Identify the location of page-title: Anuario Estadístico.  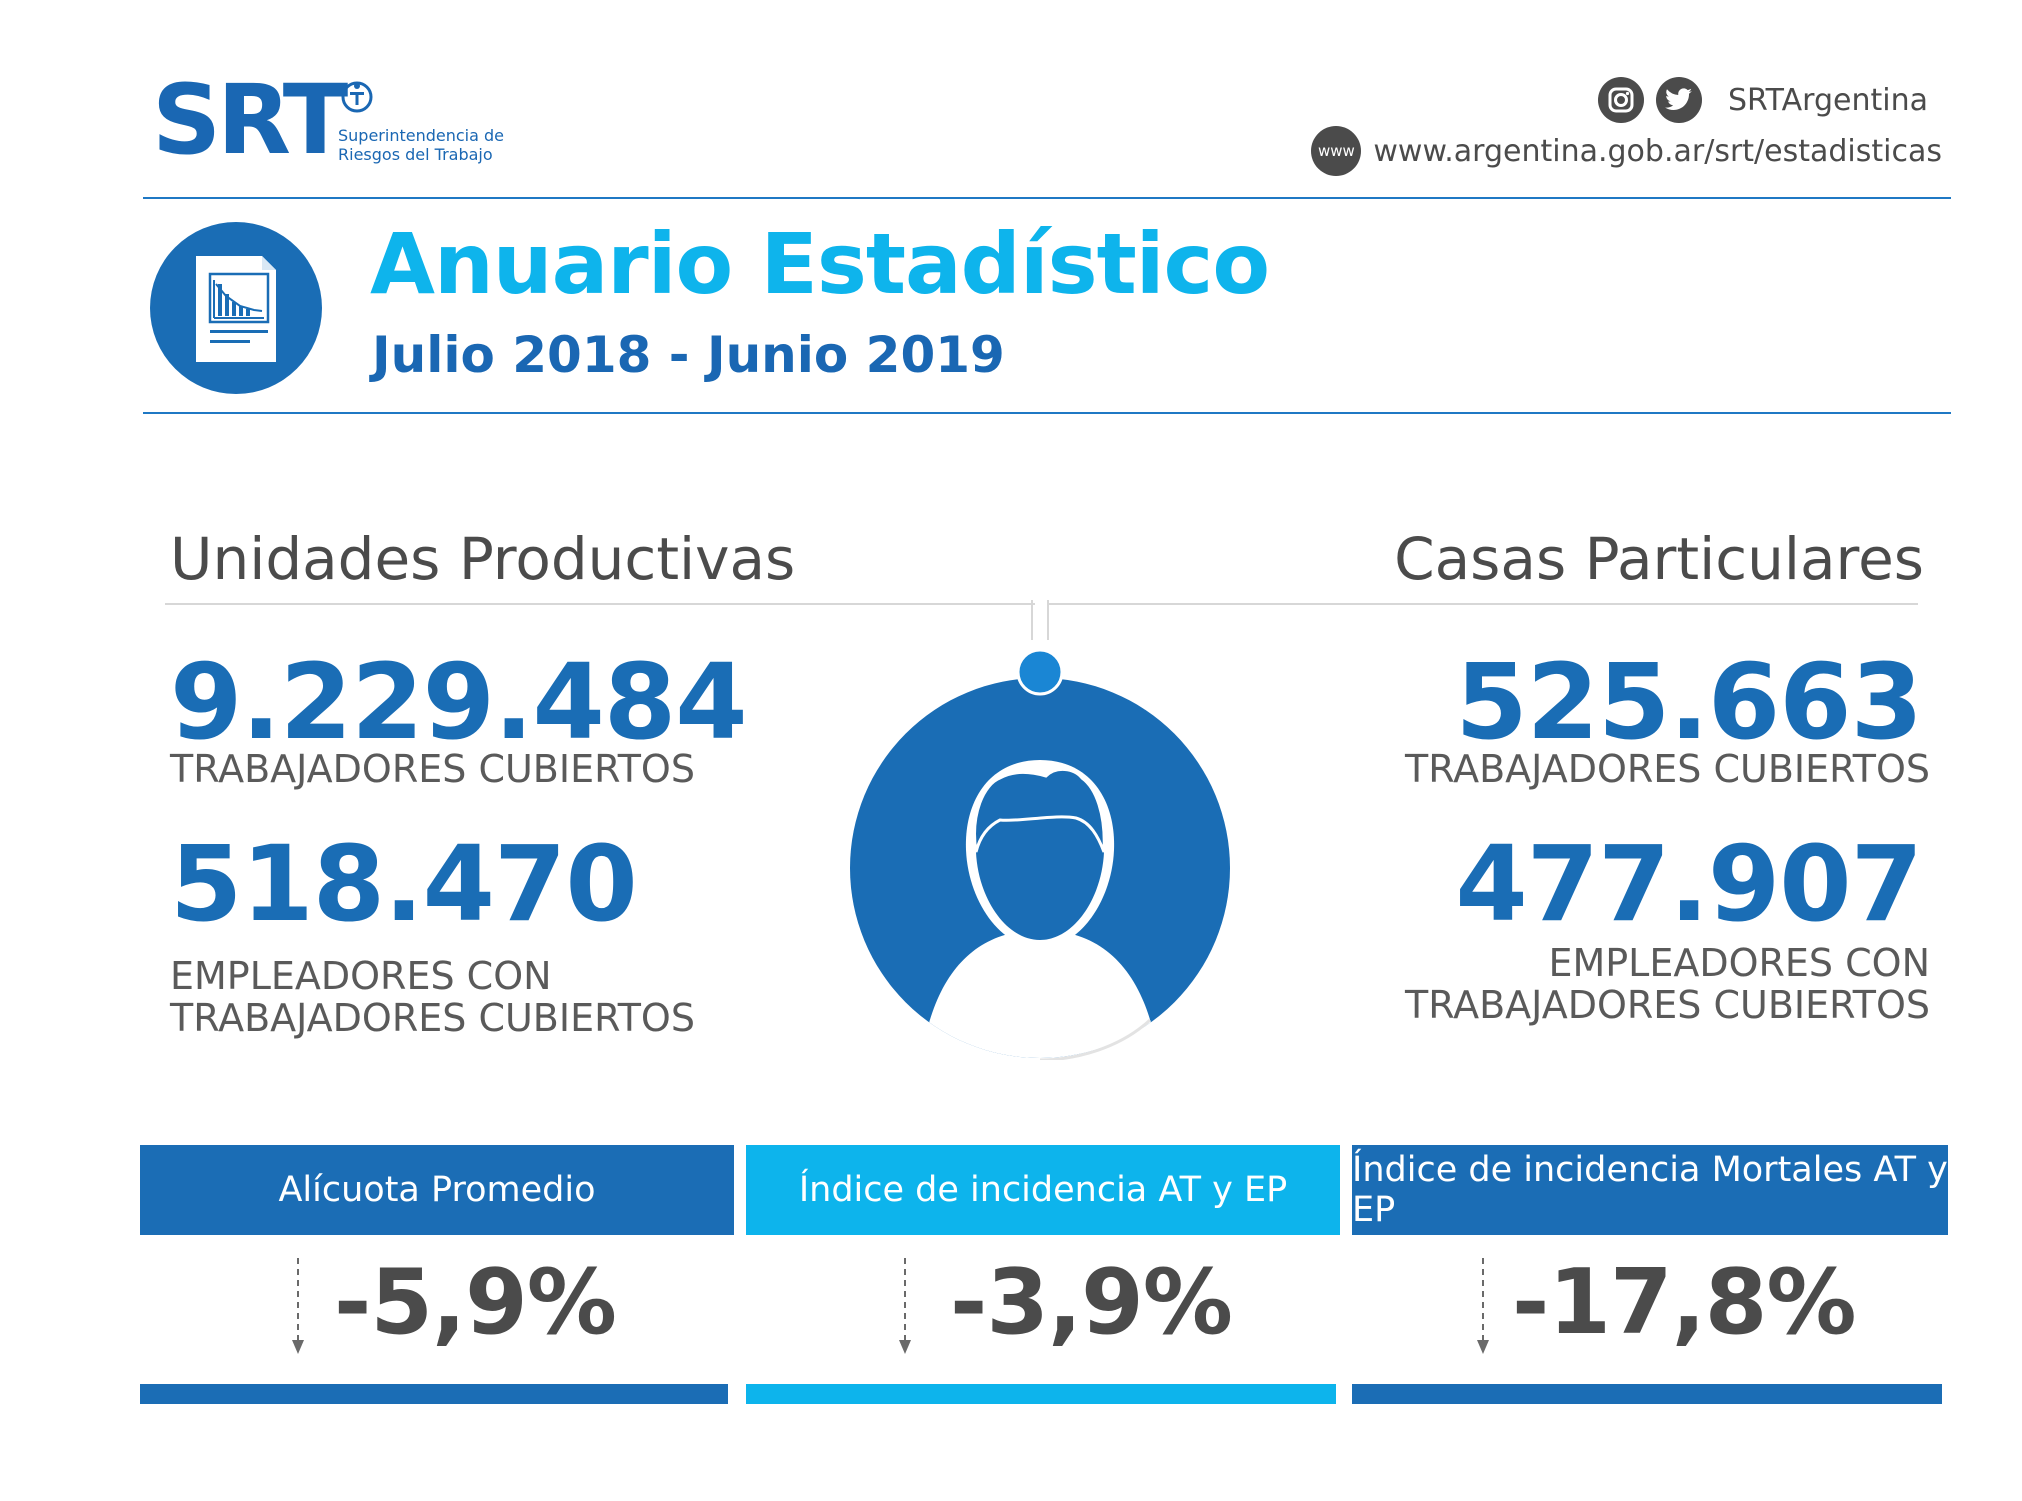
(820, 264).